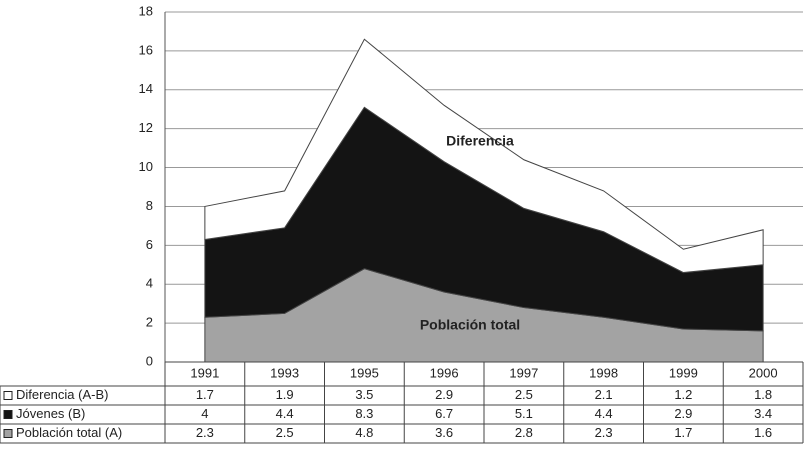  I want to click on y-tick-label: 10, so click(146, 166).